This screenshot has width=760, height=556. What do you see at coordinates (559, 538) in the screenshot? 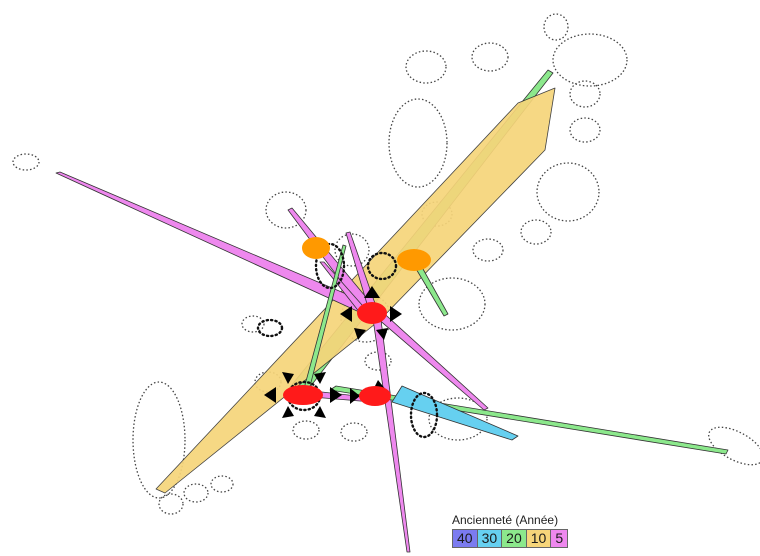
I see `legend-item-5: 5` at bounding box center [559, 538].